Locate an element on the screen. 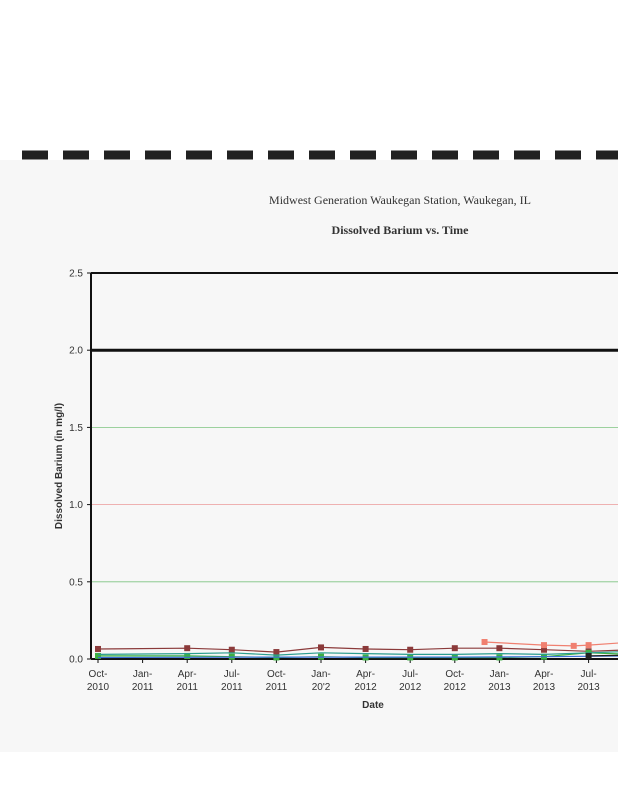 The image size is (618, 800). x-tick-label-year: 2010 is located at coordinates (98, 687).